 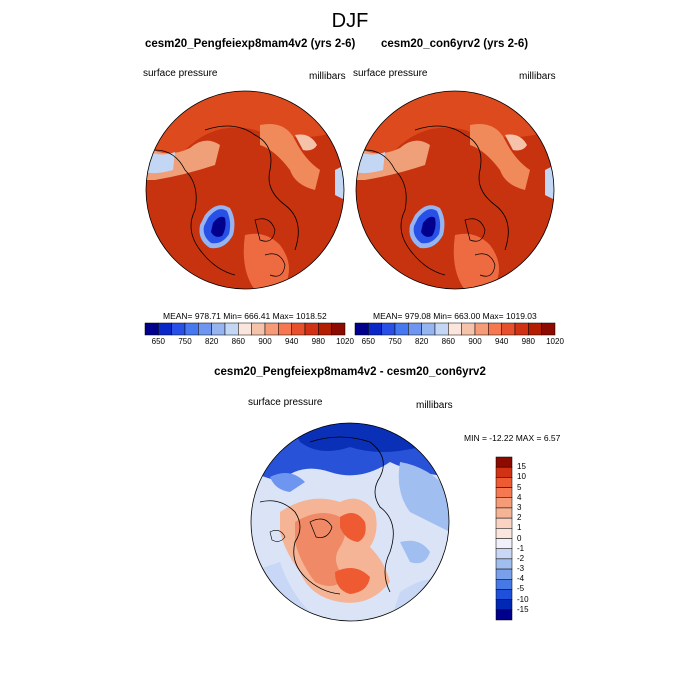 I want to click on panel-1-title: cesm20_Pengfeiexp8mam4v2 (yrs 2-6), so click(x=250, y=44).